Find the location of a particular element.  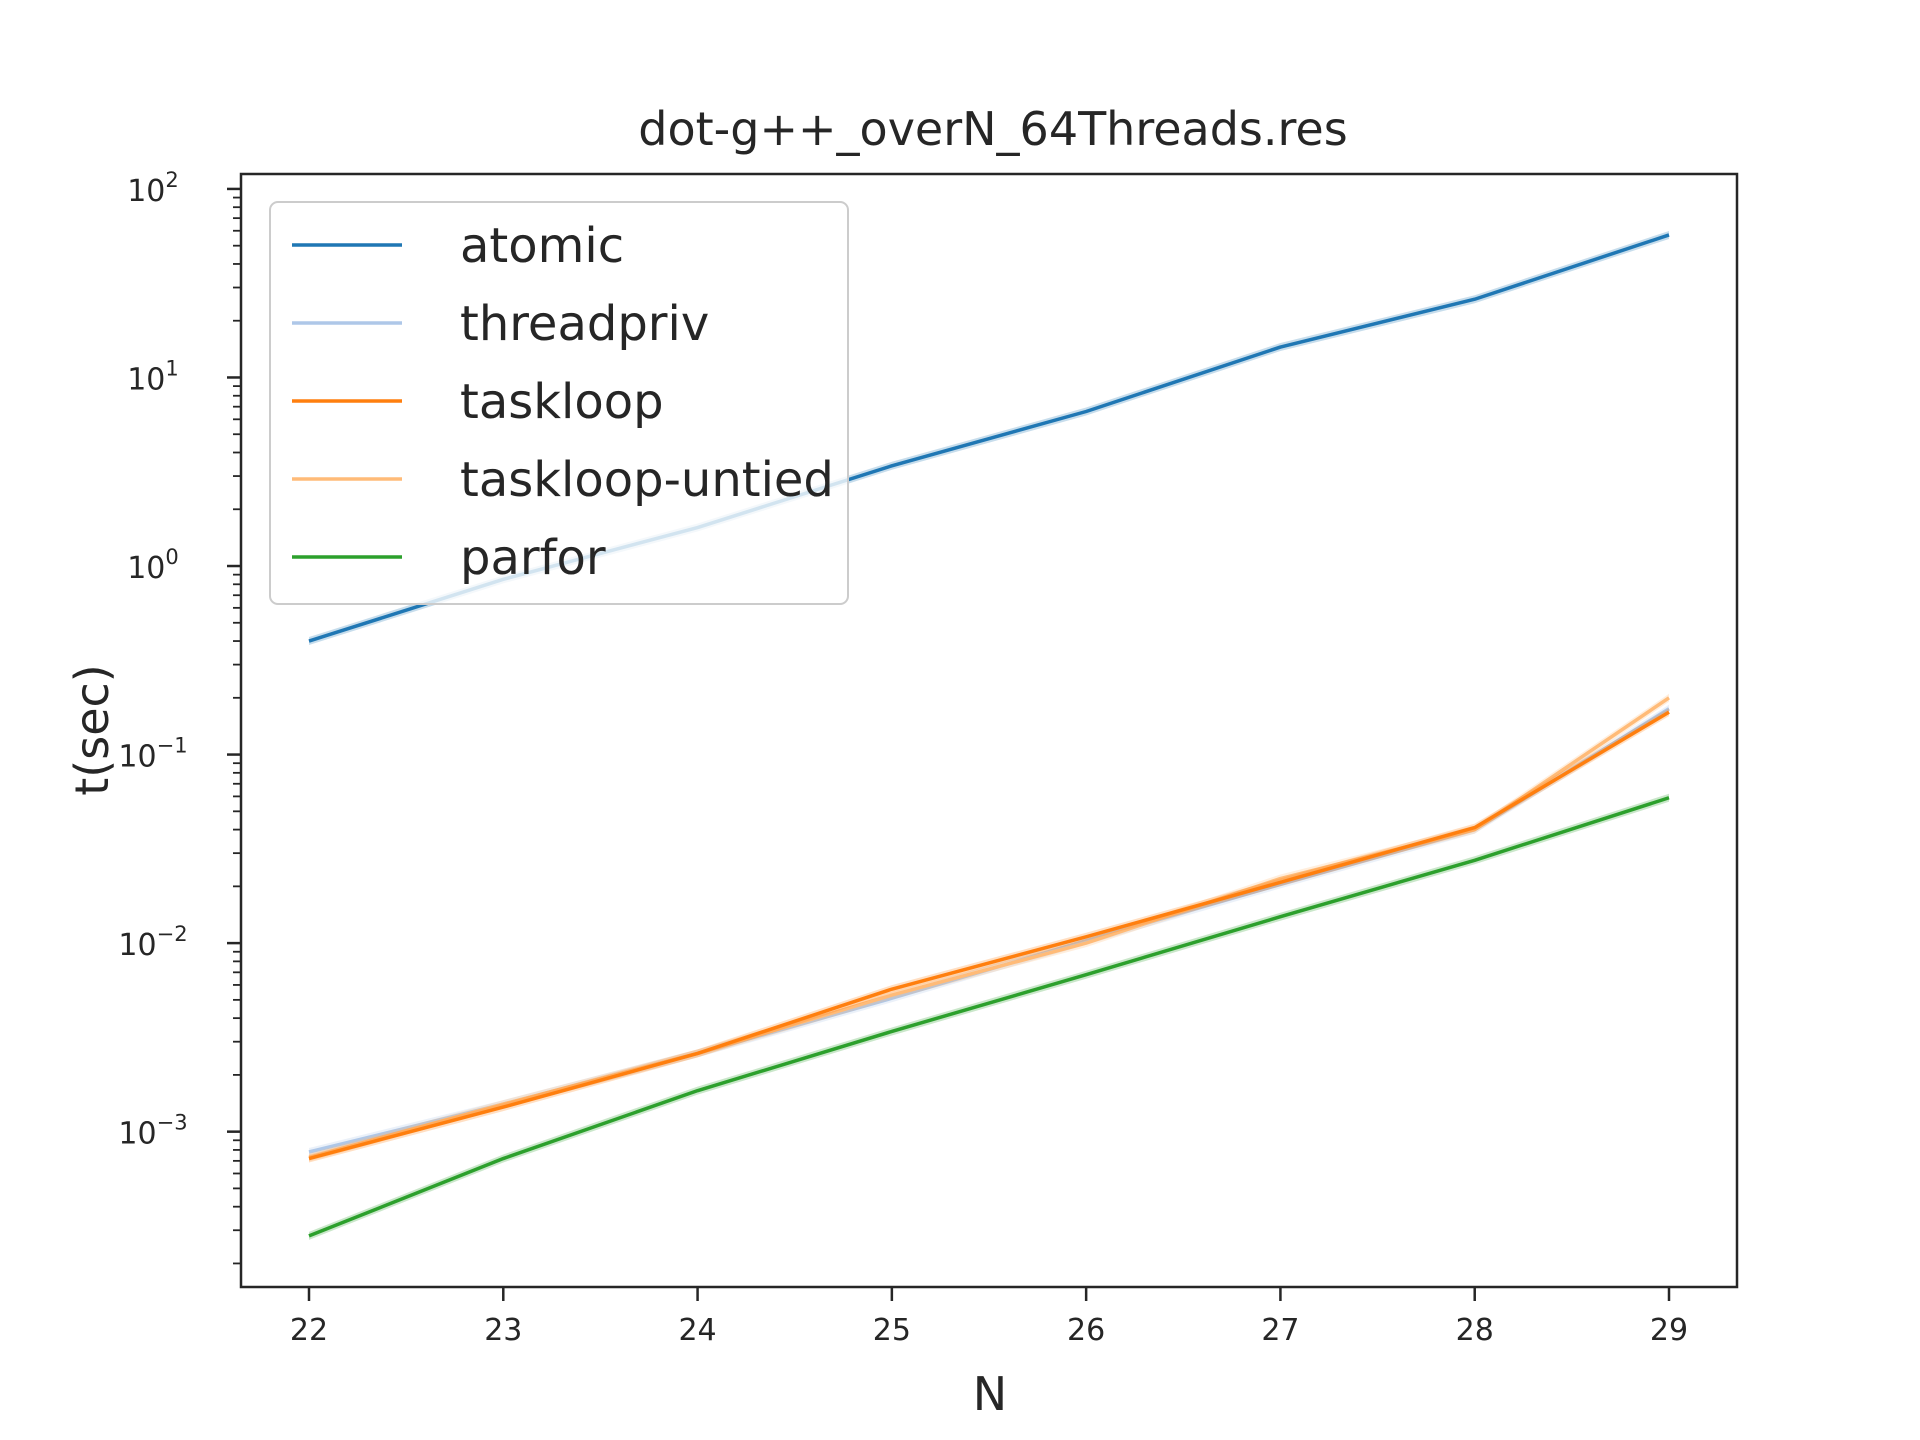

y-tick-exponent: −1 is located at coordinates (172, 746).